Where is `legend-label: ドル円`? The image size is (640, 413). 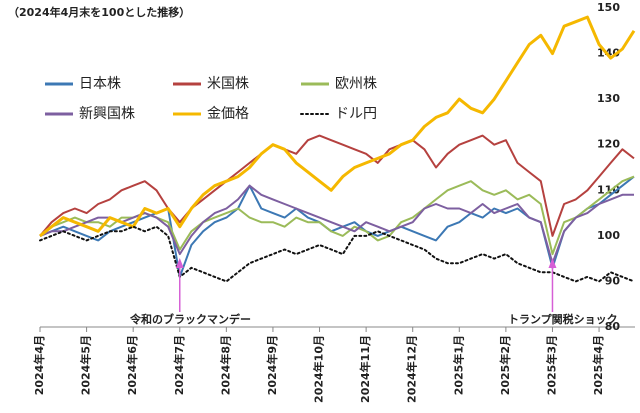
legend-label: ドル円 is located at coordinates (356, 114).